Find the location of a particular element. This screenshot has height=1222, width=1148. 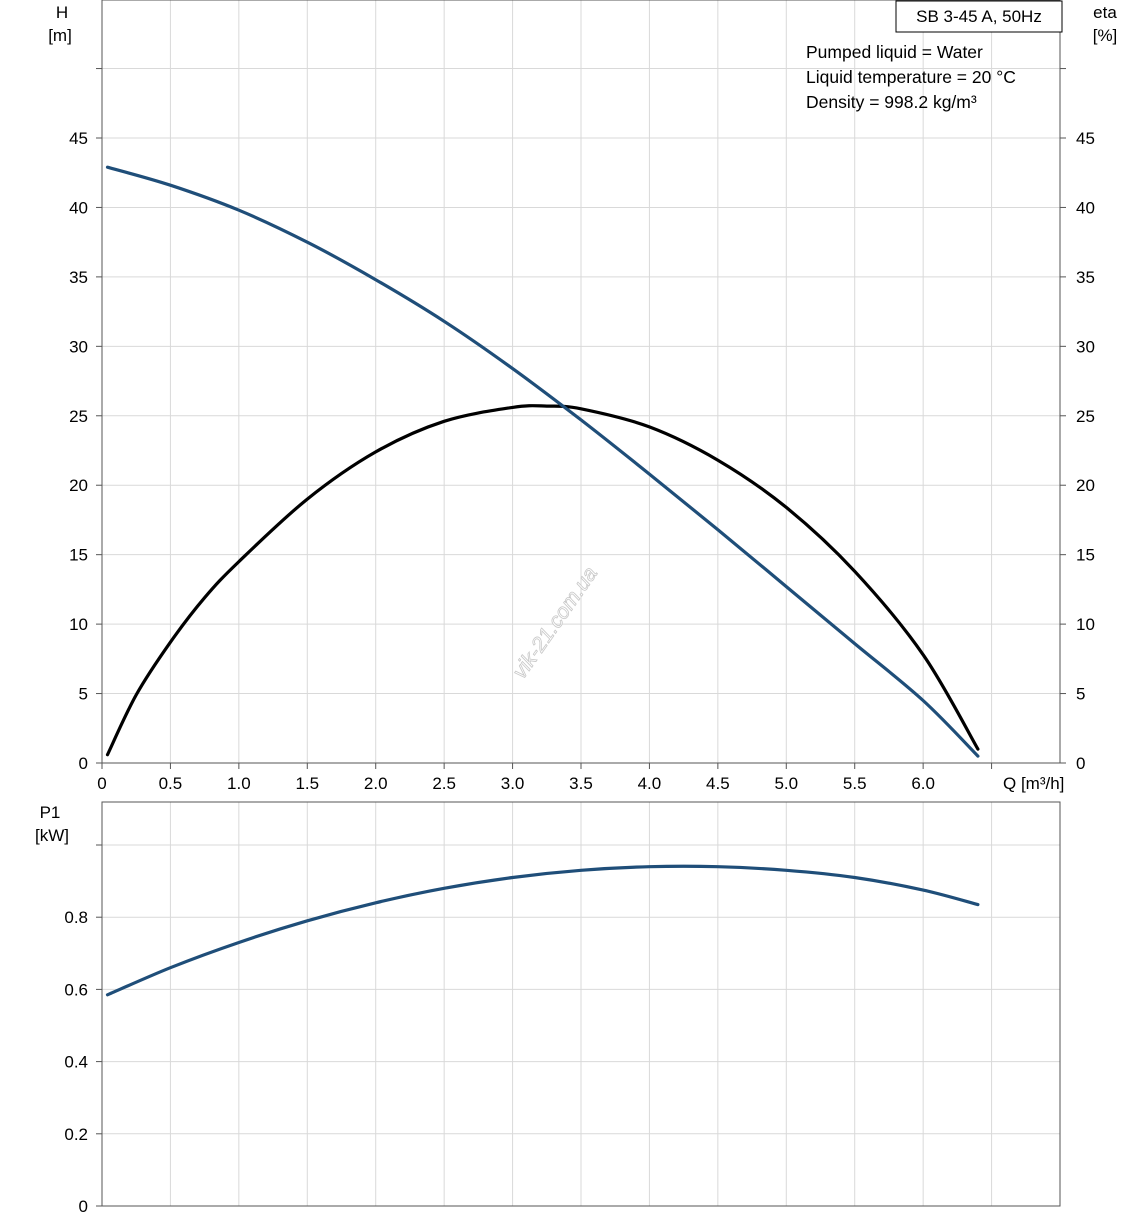

x-axis-label: Q [m³/h] is located at coordinates (1033, 783).